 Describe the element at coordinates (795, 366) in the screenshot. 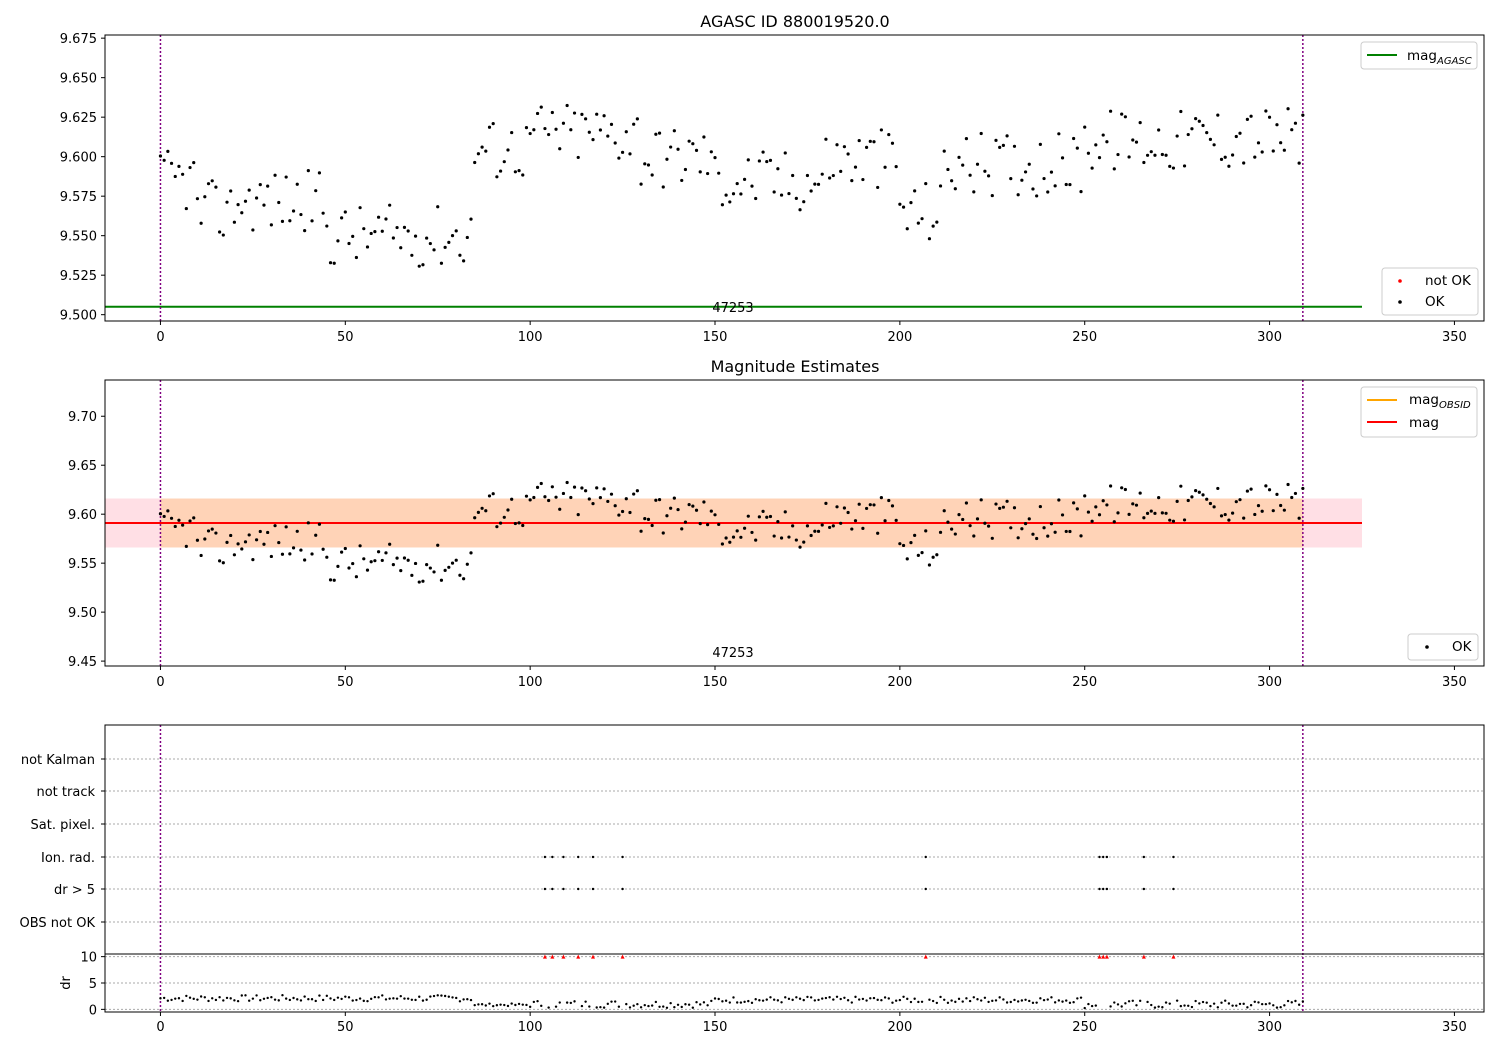

I see `panel2-title: Magnitude Estimates` at that location.